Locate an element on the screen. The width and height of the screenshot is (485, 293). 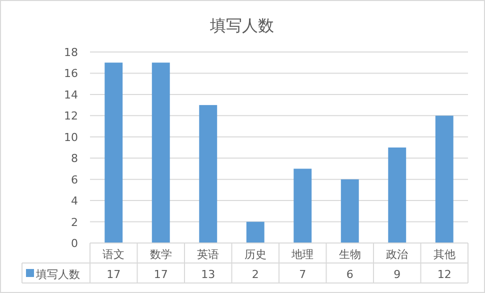
data-label: 6 is located at coordinates (350, 274).